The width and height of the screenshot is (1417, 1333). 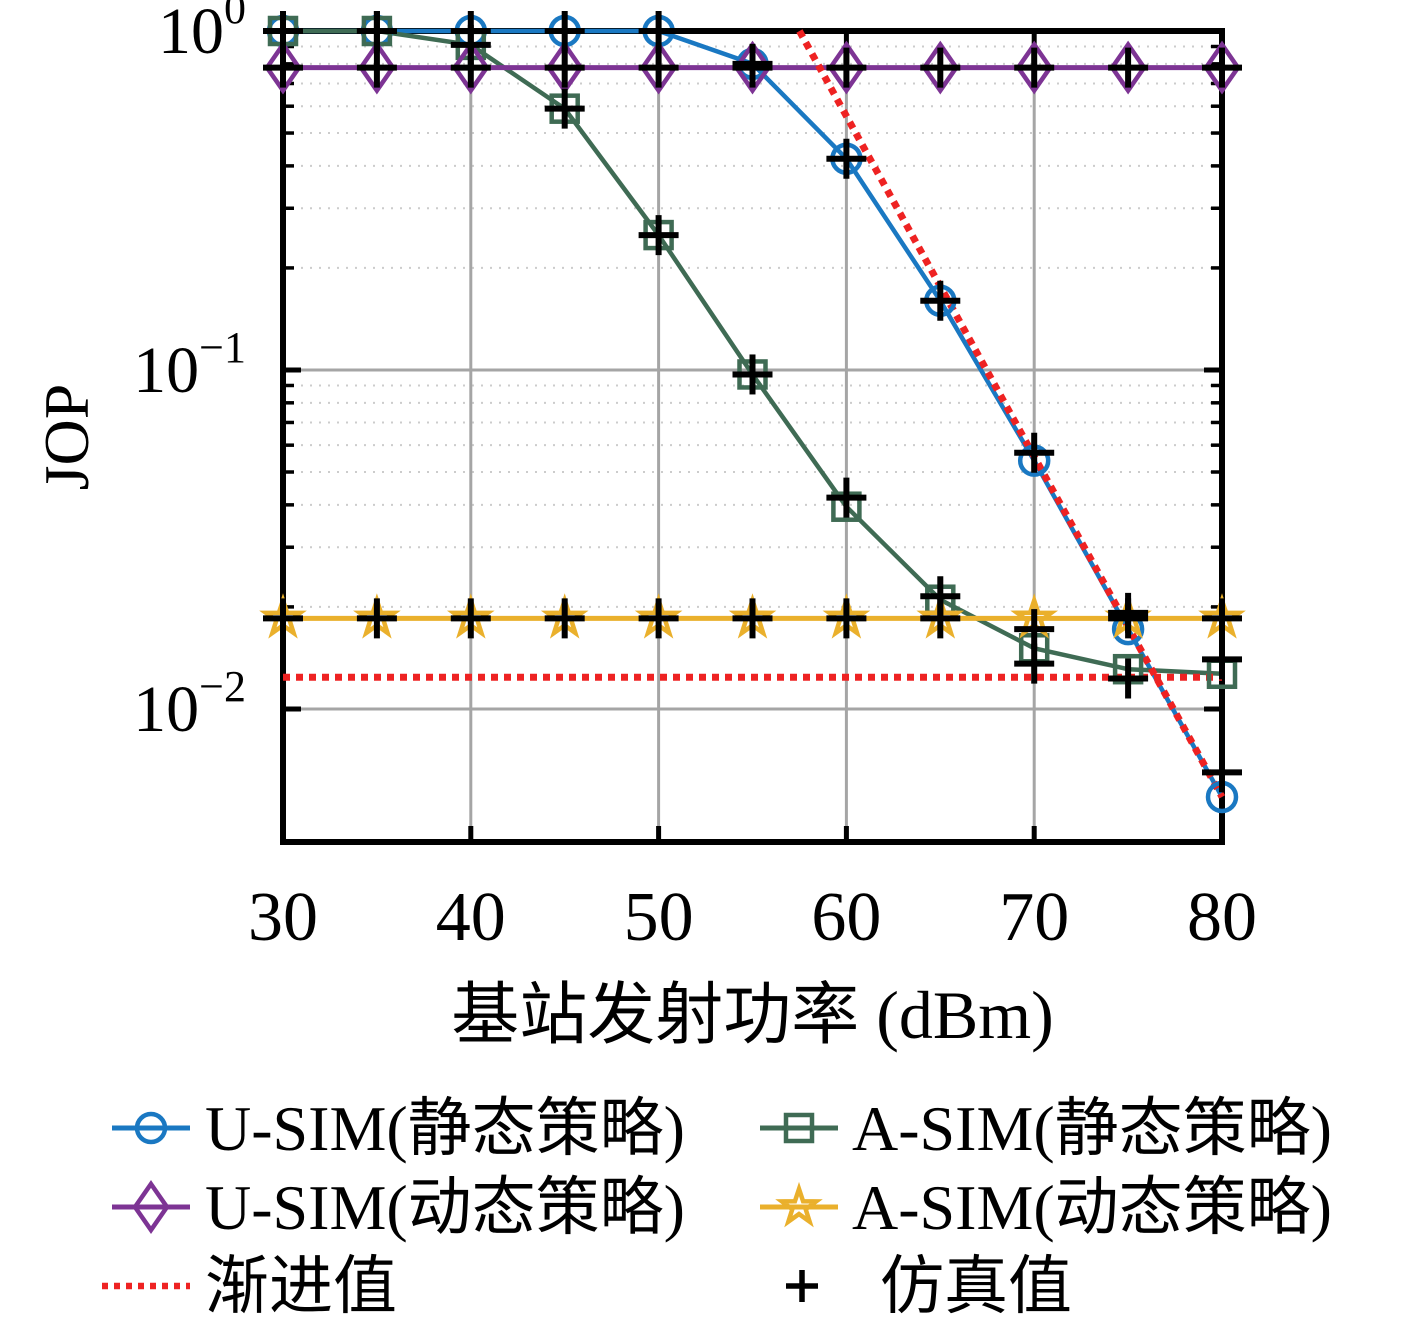 I want to click on legend-item-u-sim-static: U-SIM(静态策略), so click(x=398, y=1128).